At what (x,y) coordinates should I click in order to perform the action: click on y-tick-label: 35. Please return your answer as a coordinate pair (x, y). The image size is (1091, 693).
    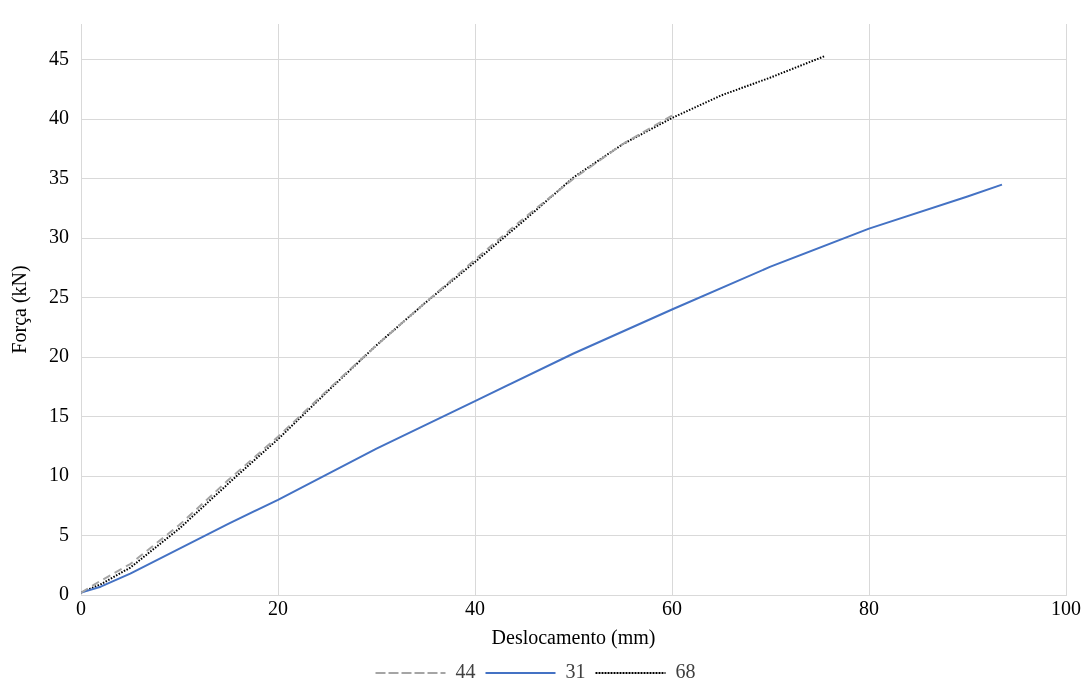
    Looking at the image, I should click on (59, 176).